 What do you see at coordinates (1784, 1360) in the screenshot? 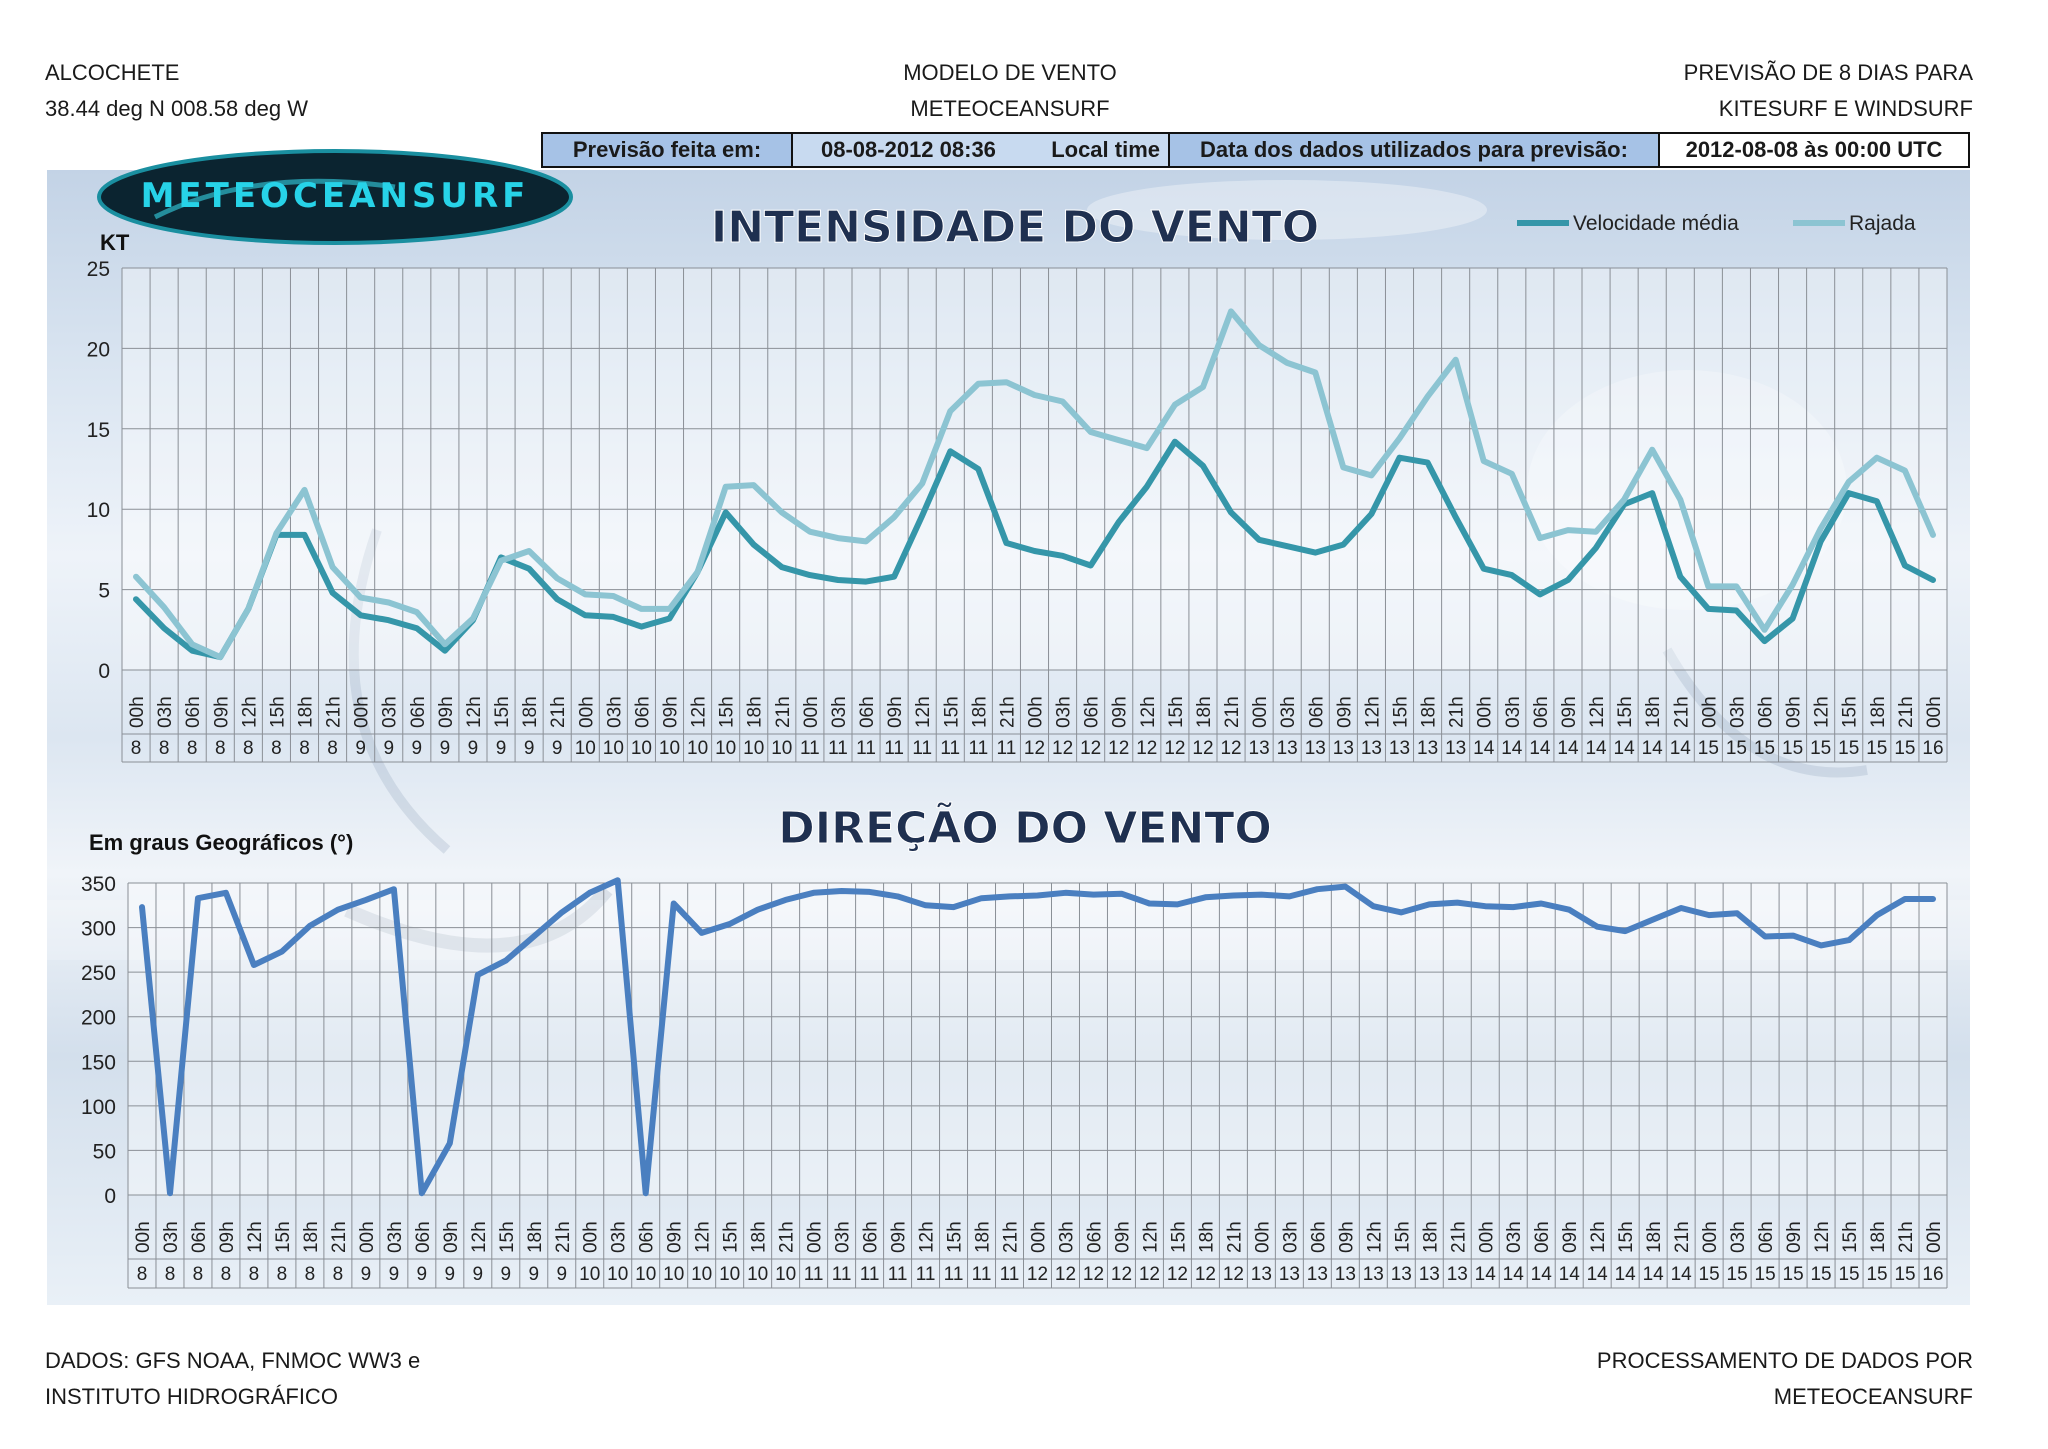
I see `footer-processing-line1: PROCESSAMENTO DE DADOS POR` at bounding box center [1784, 1360].